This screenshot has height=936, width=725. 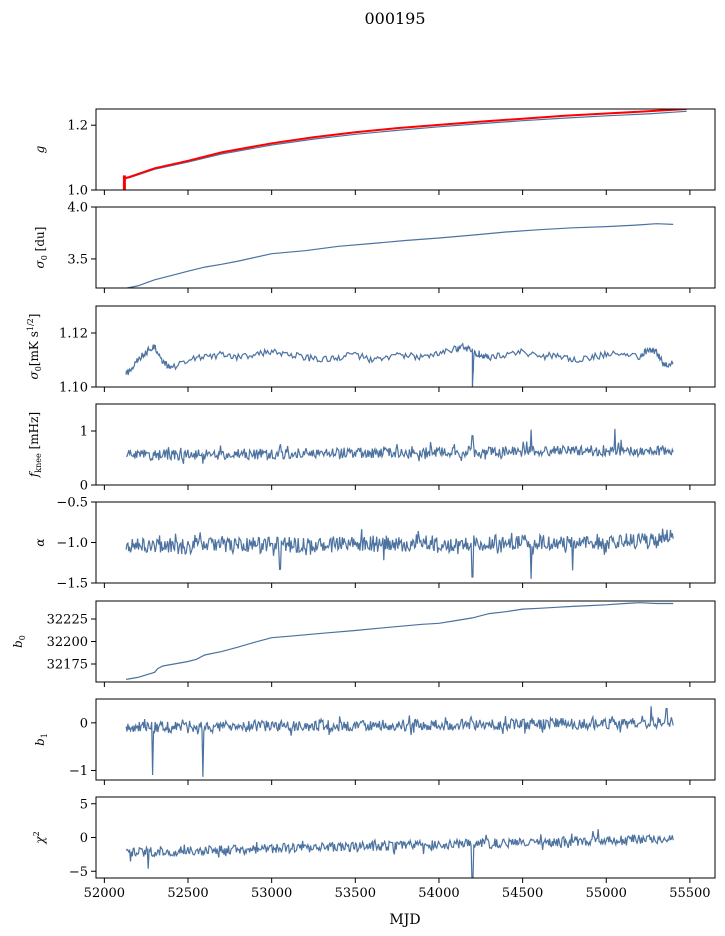 I want to click on panel-2: 3.5 4.0 σ0 [du], so click(x=374, y=247).